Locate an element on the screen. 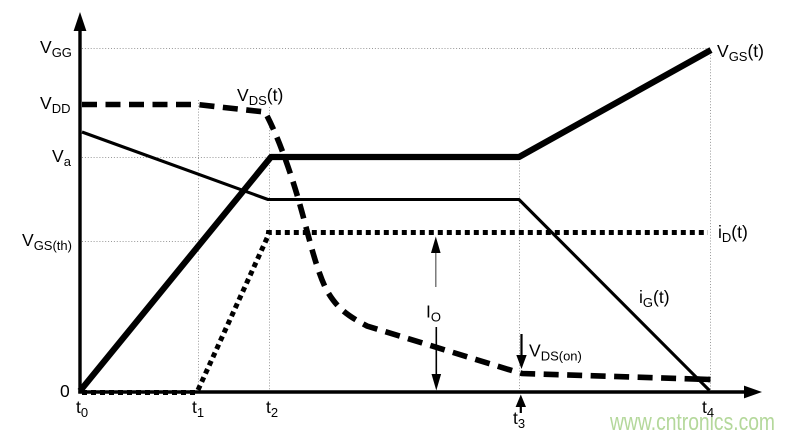  svg-text: VDS(t) is located at coordinates (260, 96).